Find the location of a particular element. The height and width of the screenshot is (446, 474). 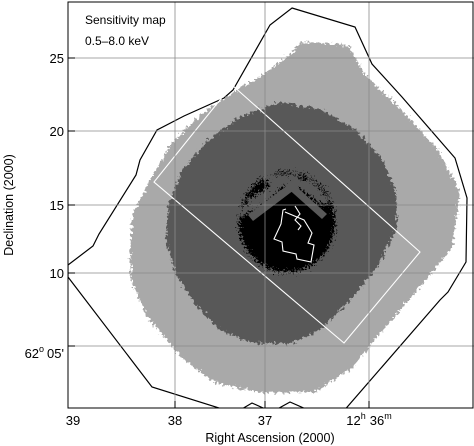

white-detector-footprint is located at coordinates (294, 235).